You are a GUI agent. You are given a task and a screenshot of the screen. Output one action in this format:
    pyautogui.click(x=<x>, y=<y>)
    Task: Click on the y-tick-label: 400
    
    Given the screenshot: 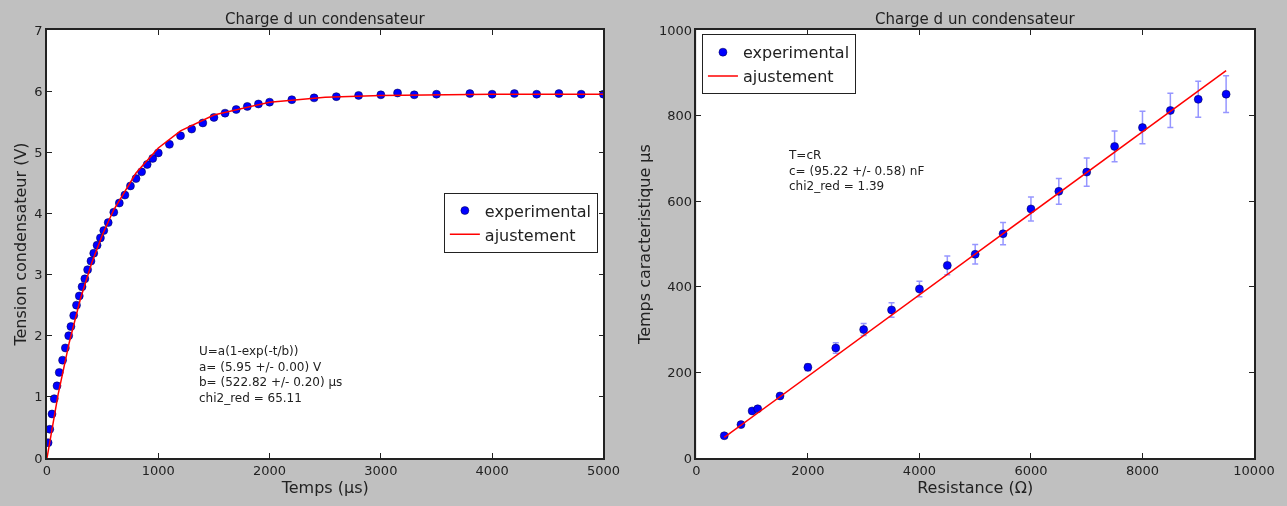 What is the action you would take?
    pyautogui.click(x=680, y=287)
    